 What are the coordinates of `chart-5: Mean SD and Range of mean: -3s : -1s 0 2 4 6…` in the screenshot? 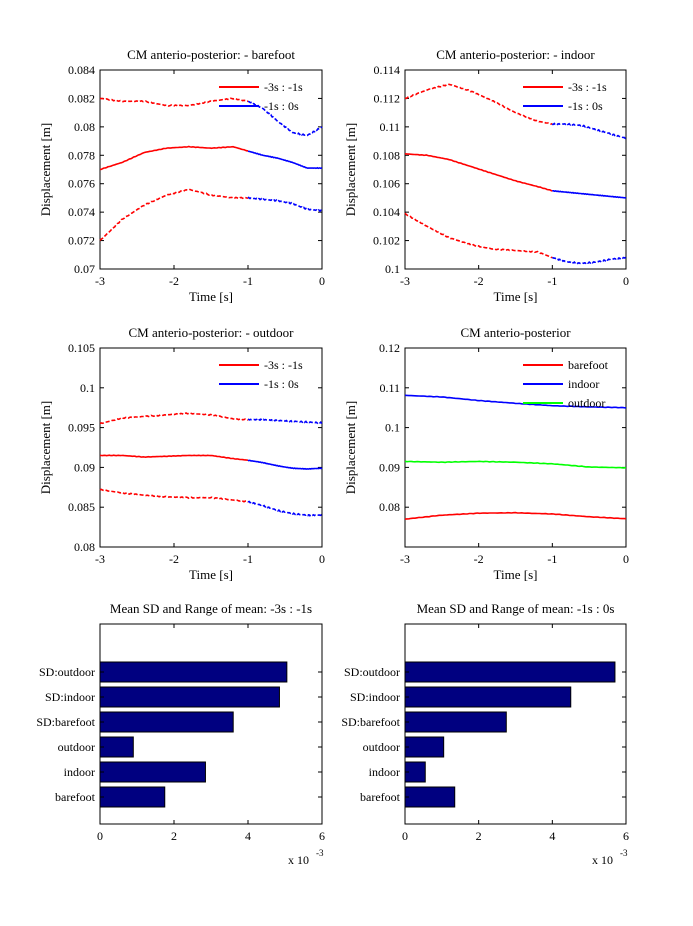 It's located at (180, 734).